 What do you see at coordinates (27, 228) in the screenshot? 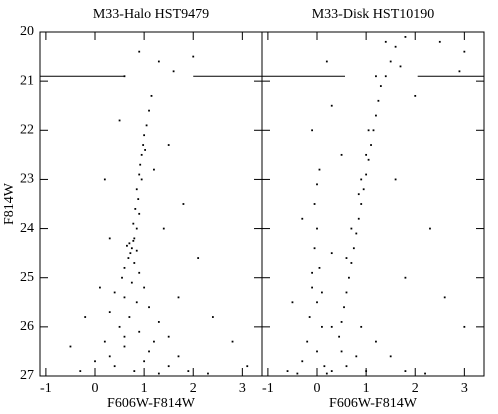
I see `y-tick-label: 24` at bounding box center [27, 228].